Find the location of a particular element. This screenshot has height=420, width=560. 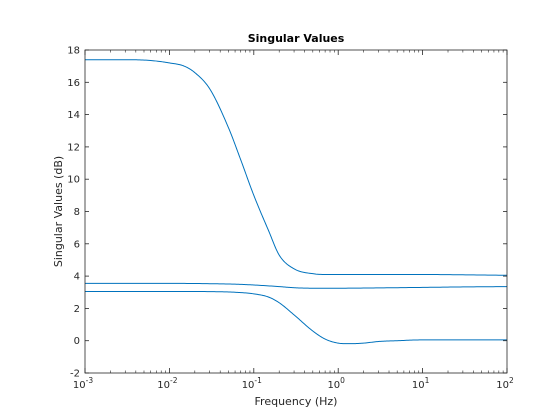

x-tick-label: 10² is located at coordinates (505, 383).